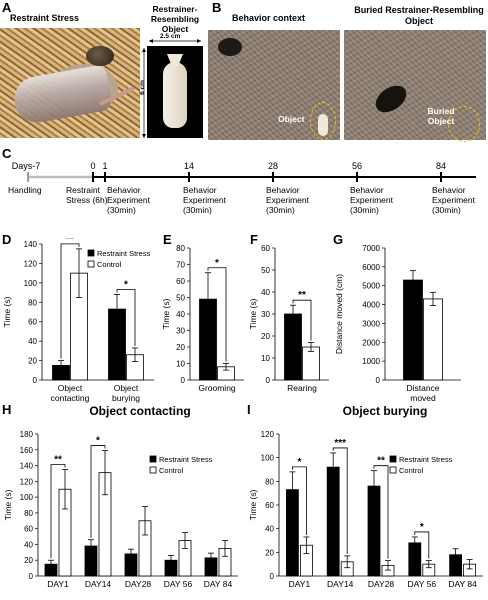  Describe the element at coordinates (419, 15) in the screenshot. I see `buried-object-title: Buried Restrainer-Resembling Object` at that location.